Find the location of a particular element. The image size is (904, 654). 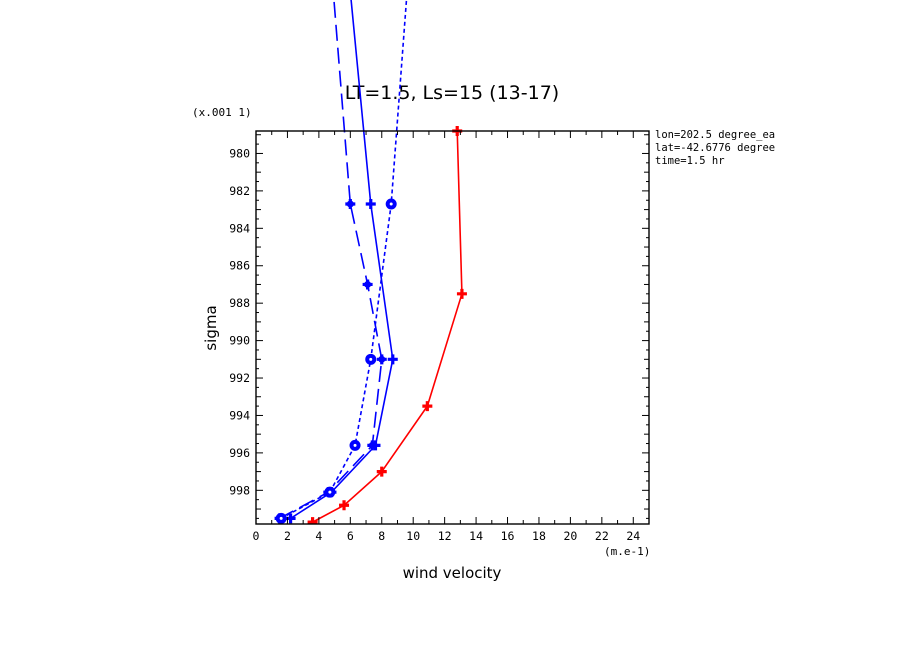

x-tick-label: 16 is located at coordinates (508, 536).